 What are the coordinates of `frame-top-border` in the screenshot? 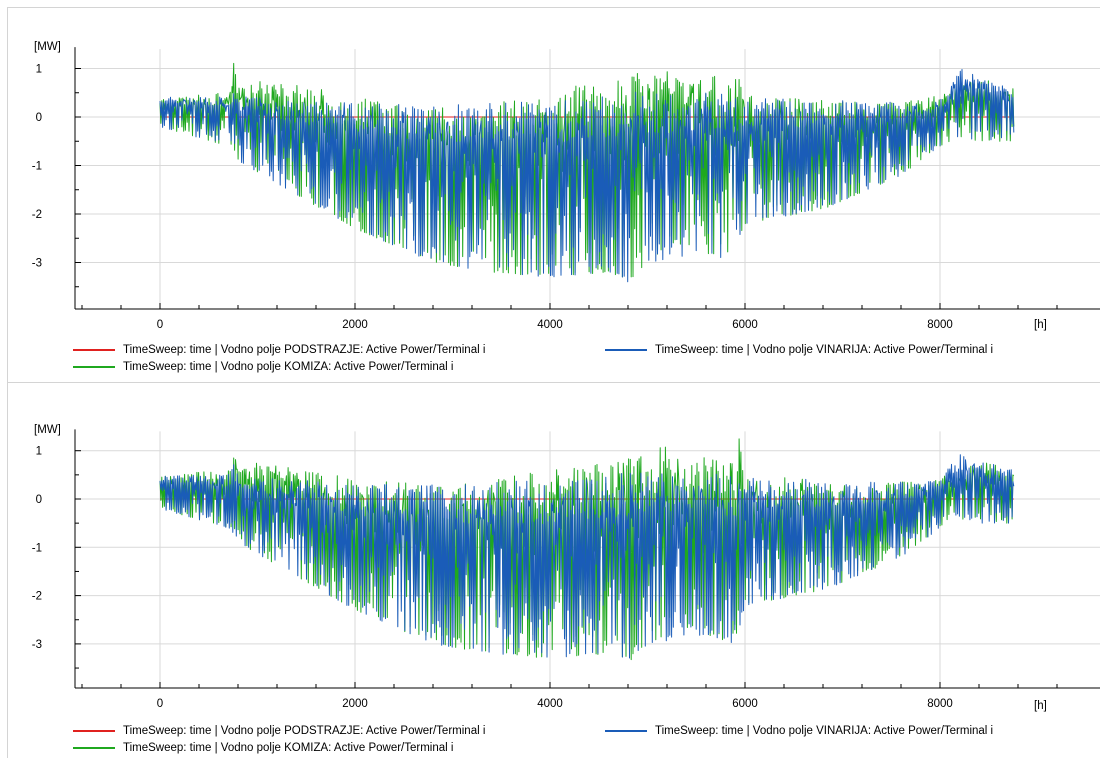 It's located at (553, 7).